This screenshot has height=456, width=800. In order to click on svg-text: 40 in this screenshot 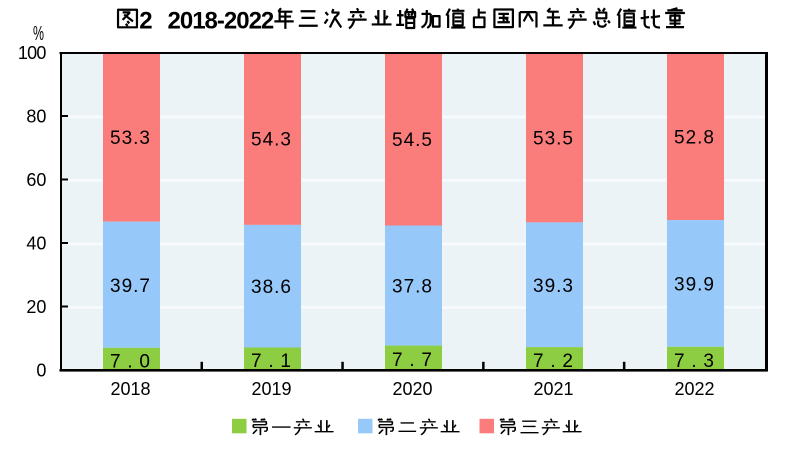, I will do `click(36, 244)`.